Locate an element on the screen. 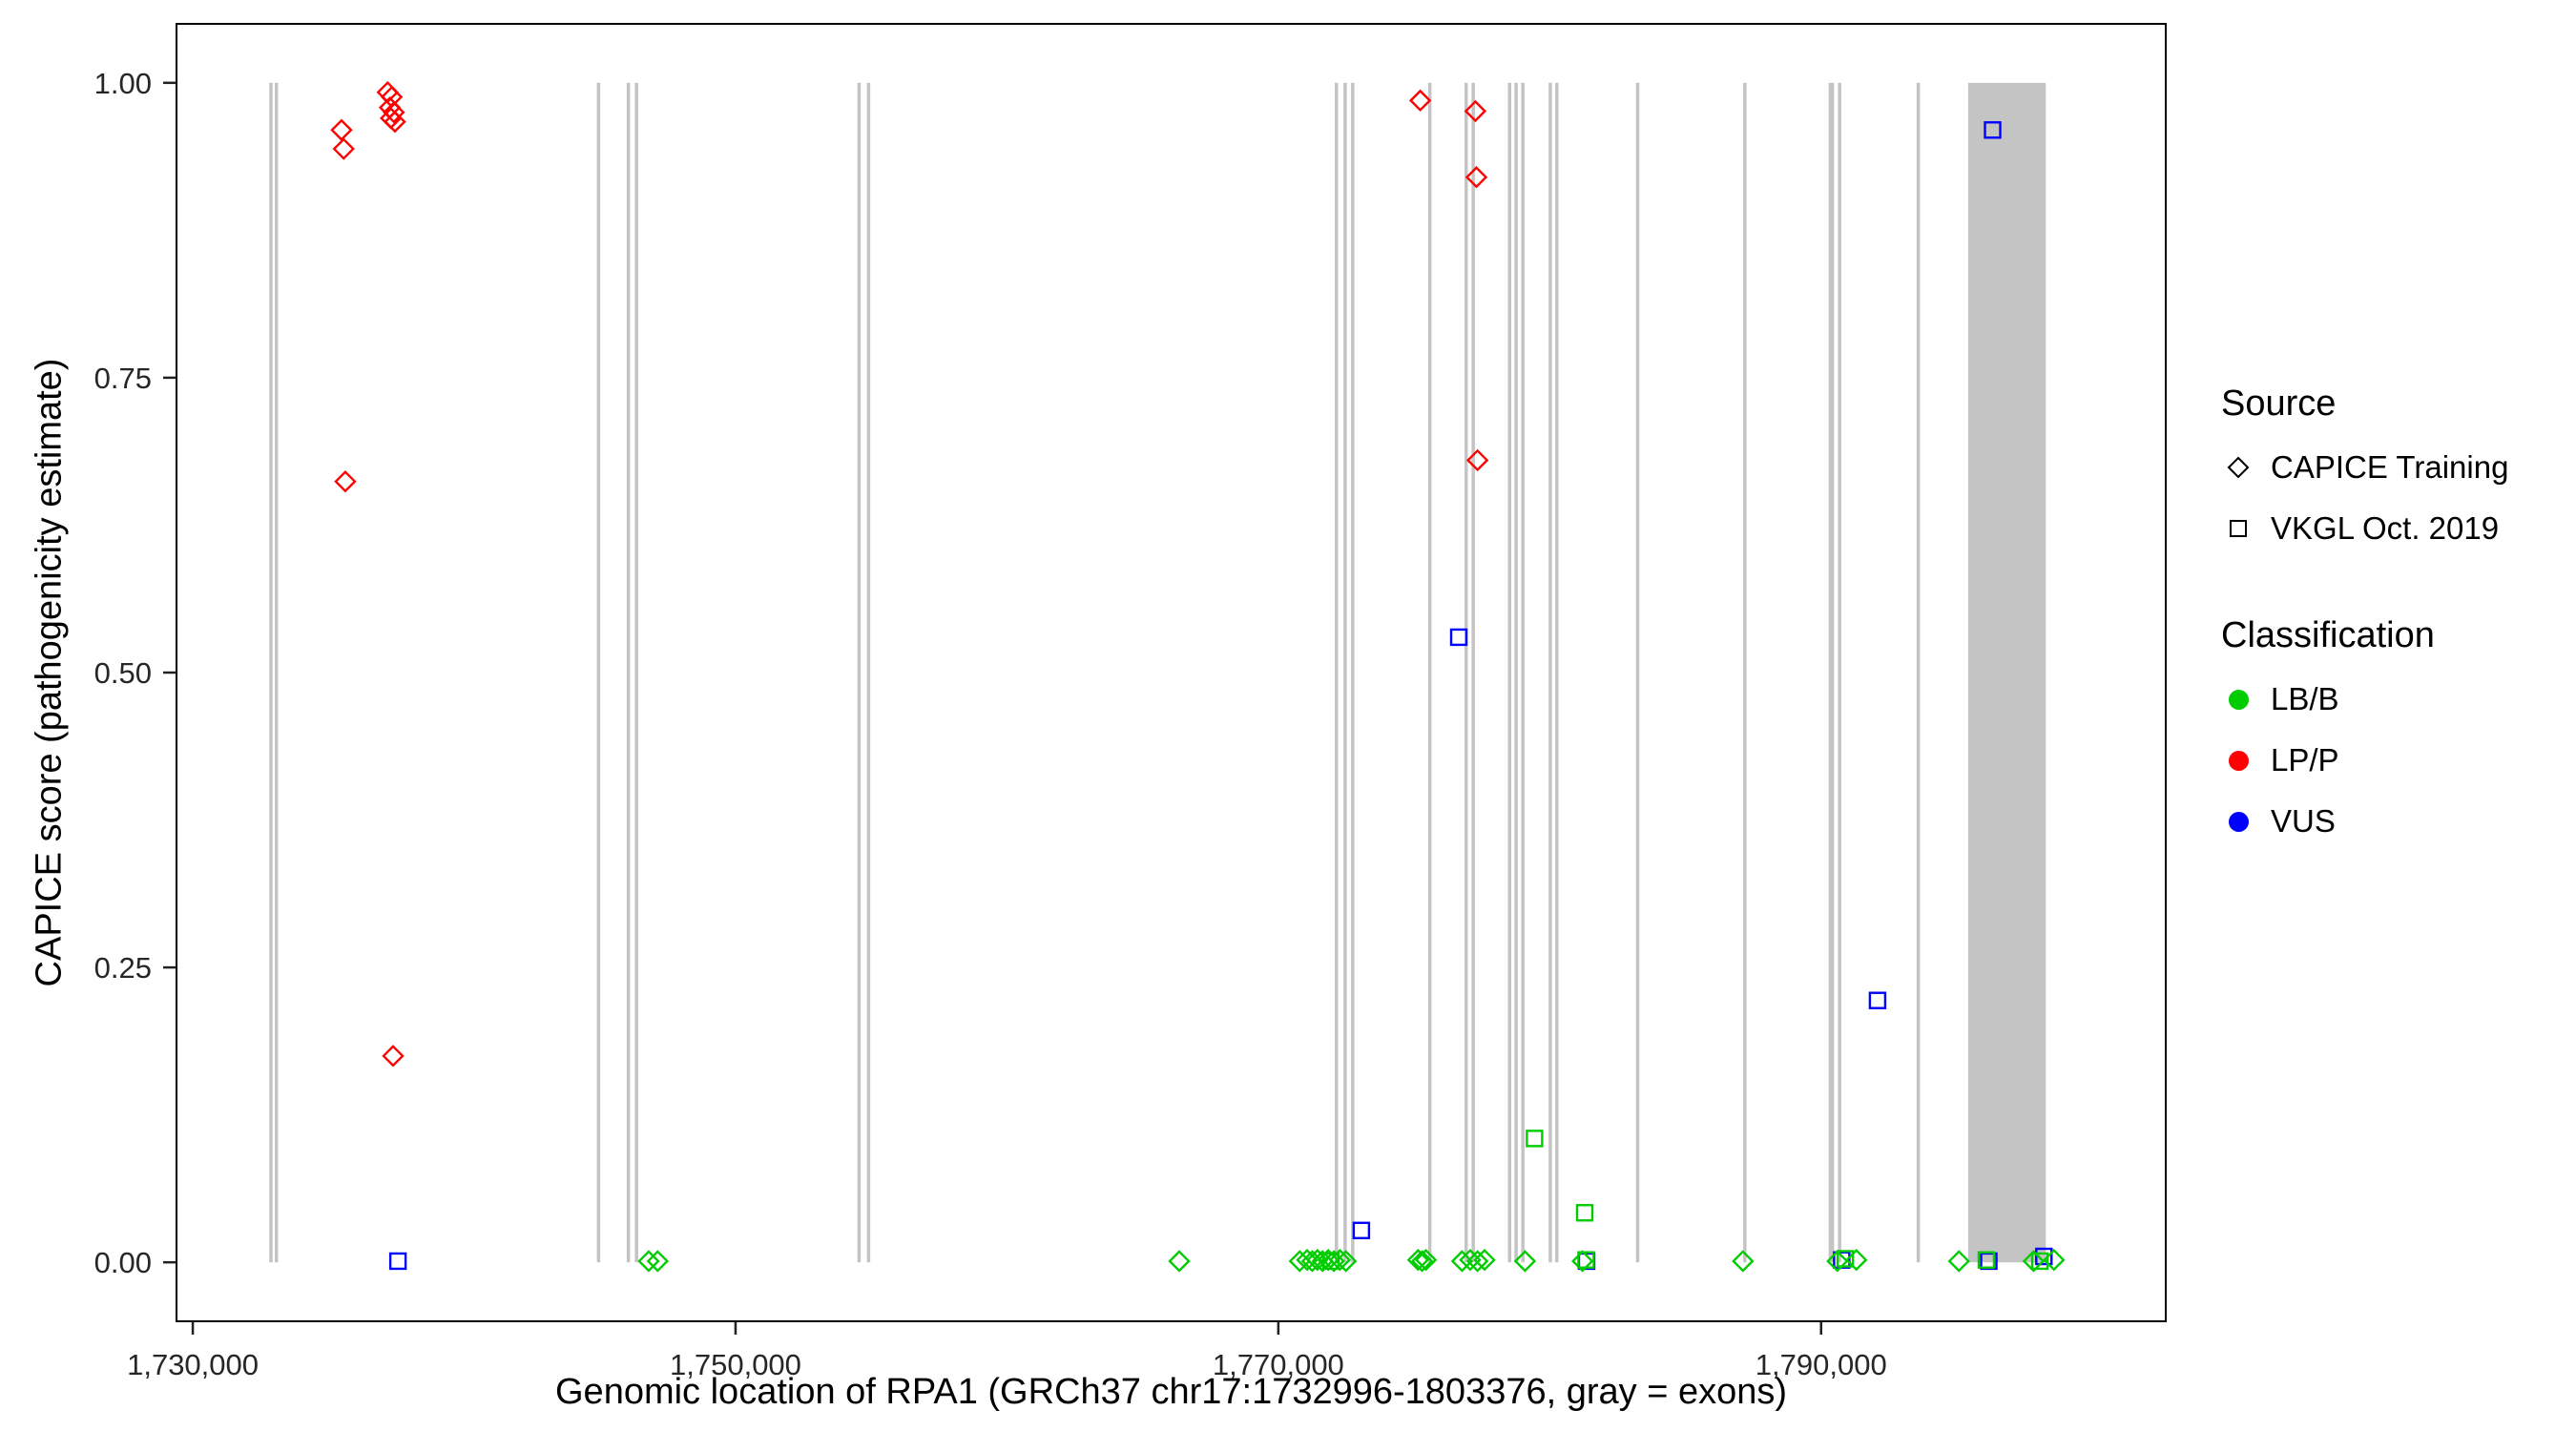 Image resolution: width=2576 pixels, height=1431 pixels. legend-classification-title: Classification is located at coordinates (2328, 635).